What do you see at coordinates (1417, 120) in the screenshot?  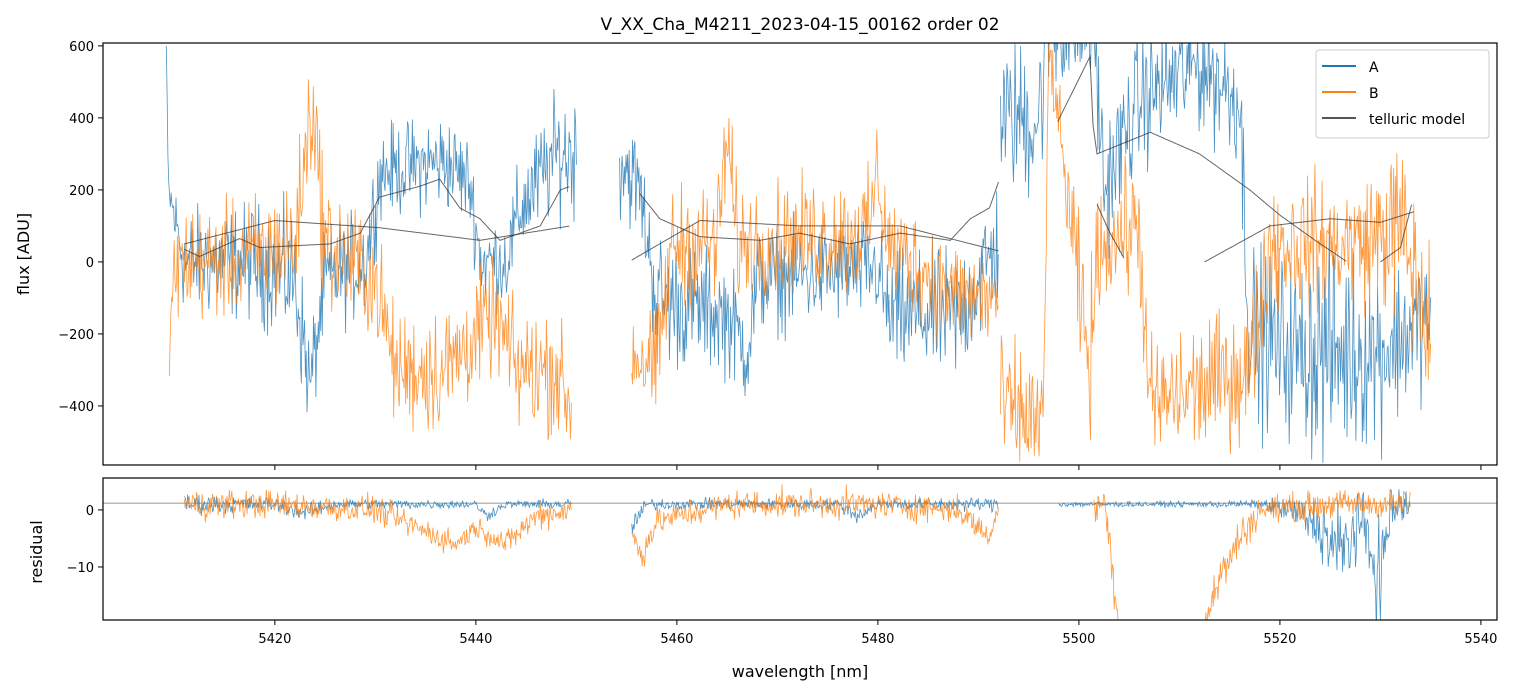 I see `legend-label-telluric: telluric model` at bounding box center [1417, 120].